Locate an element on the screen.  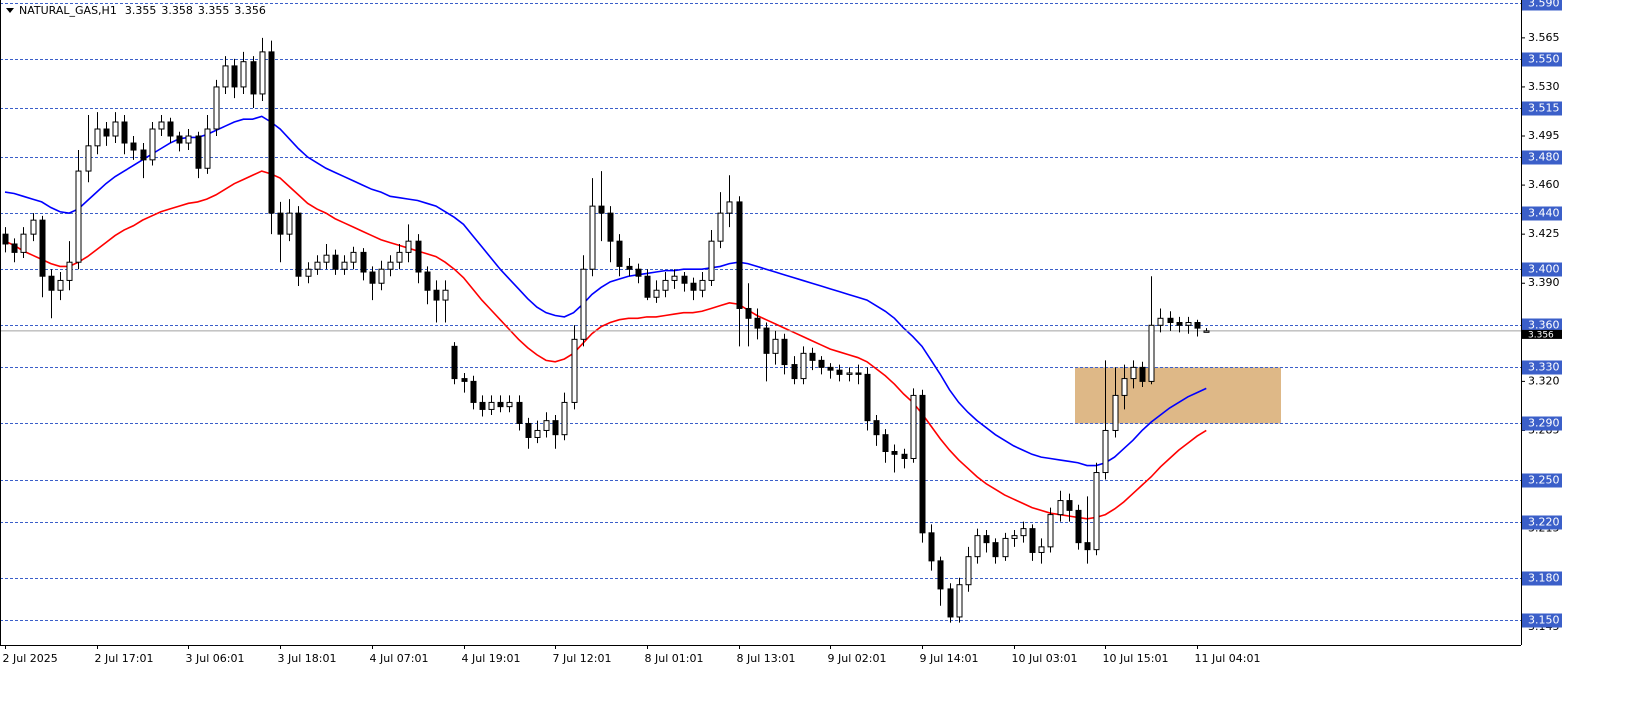
level-label: 3.550 is located at coordinates (1544, 59).